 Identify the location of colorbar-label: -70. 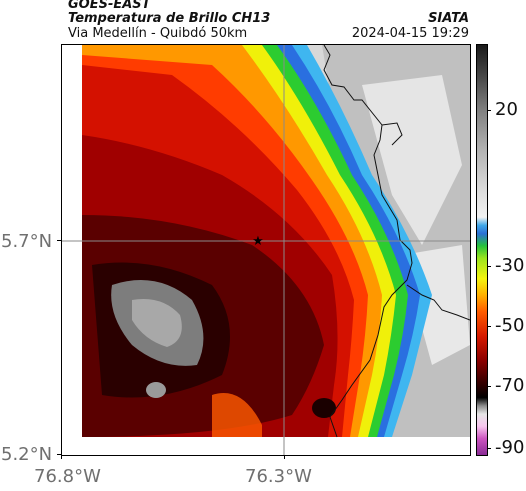
(510, 385).